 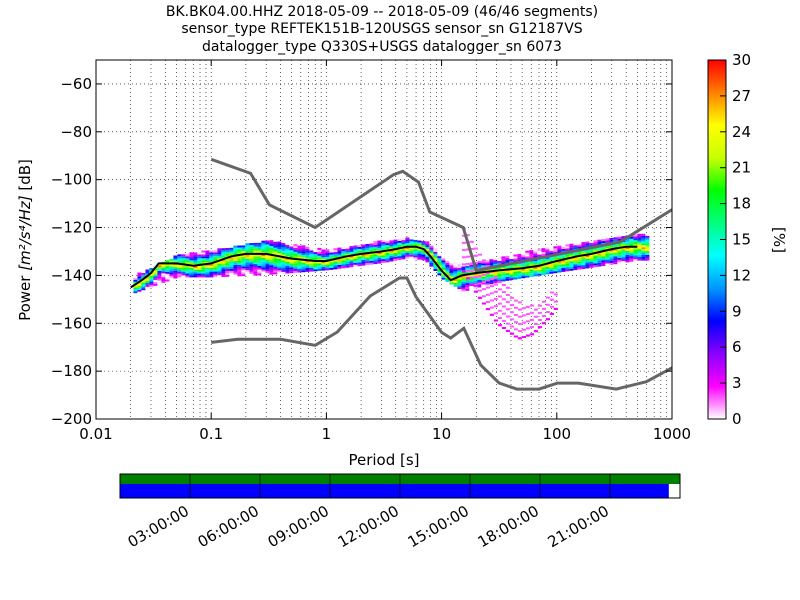 What do you see at coordinates (228, 526) in the screenshot?
I see `timeline-tick-label: 06:00:00` at bounding box center [228, 526].